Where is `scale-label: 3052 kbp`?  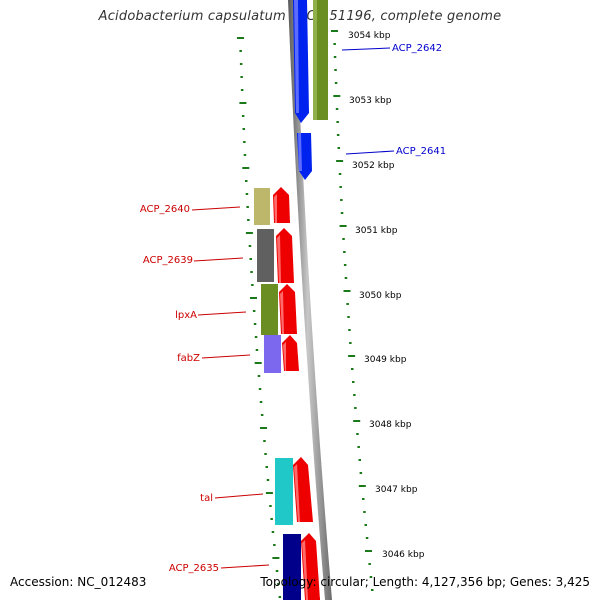
scale-label: 3052 kbp is located at coordinates (373, 166).